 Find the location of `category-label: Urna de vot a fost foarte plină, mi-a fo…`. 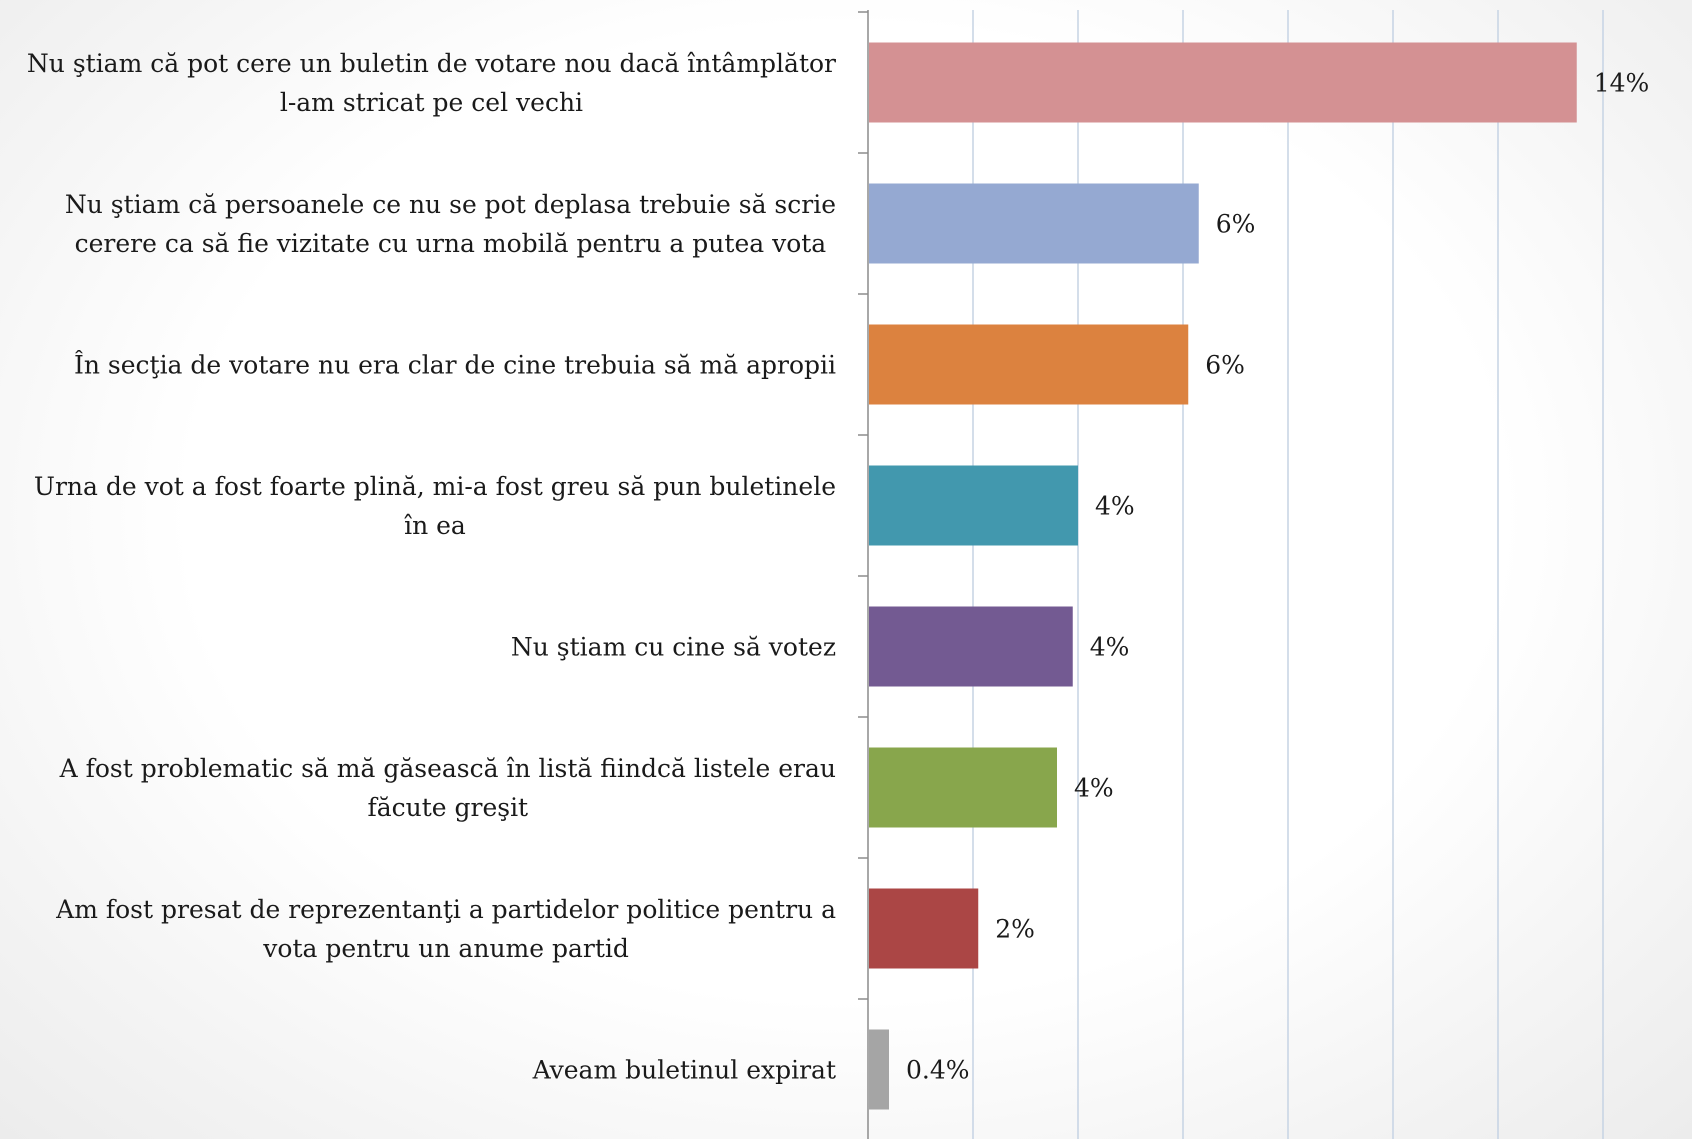

category-label: Urna de vot a fost foarte plină, mi-a fo… is located at coordinates (435, 506).